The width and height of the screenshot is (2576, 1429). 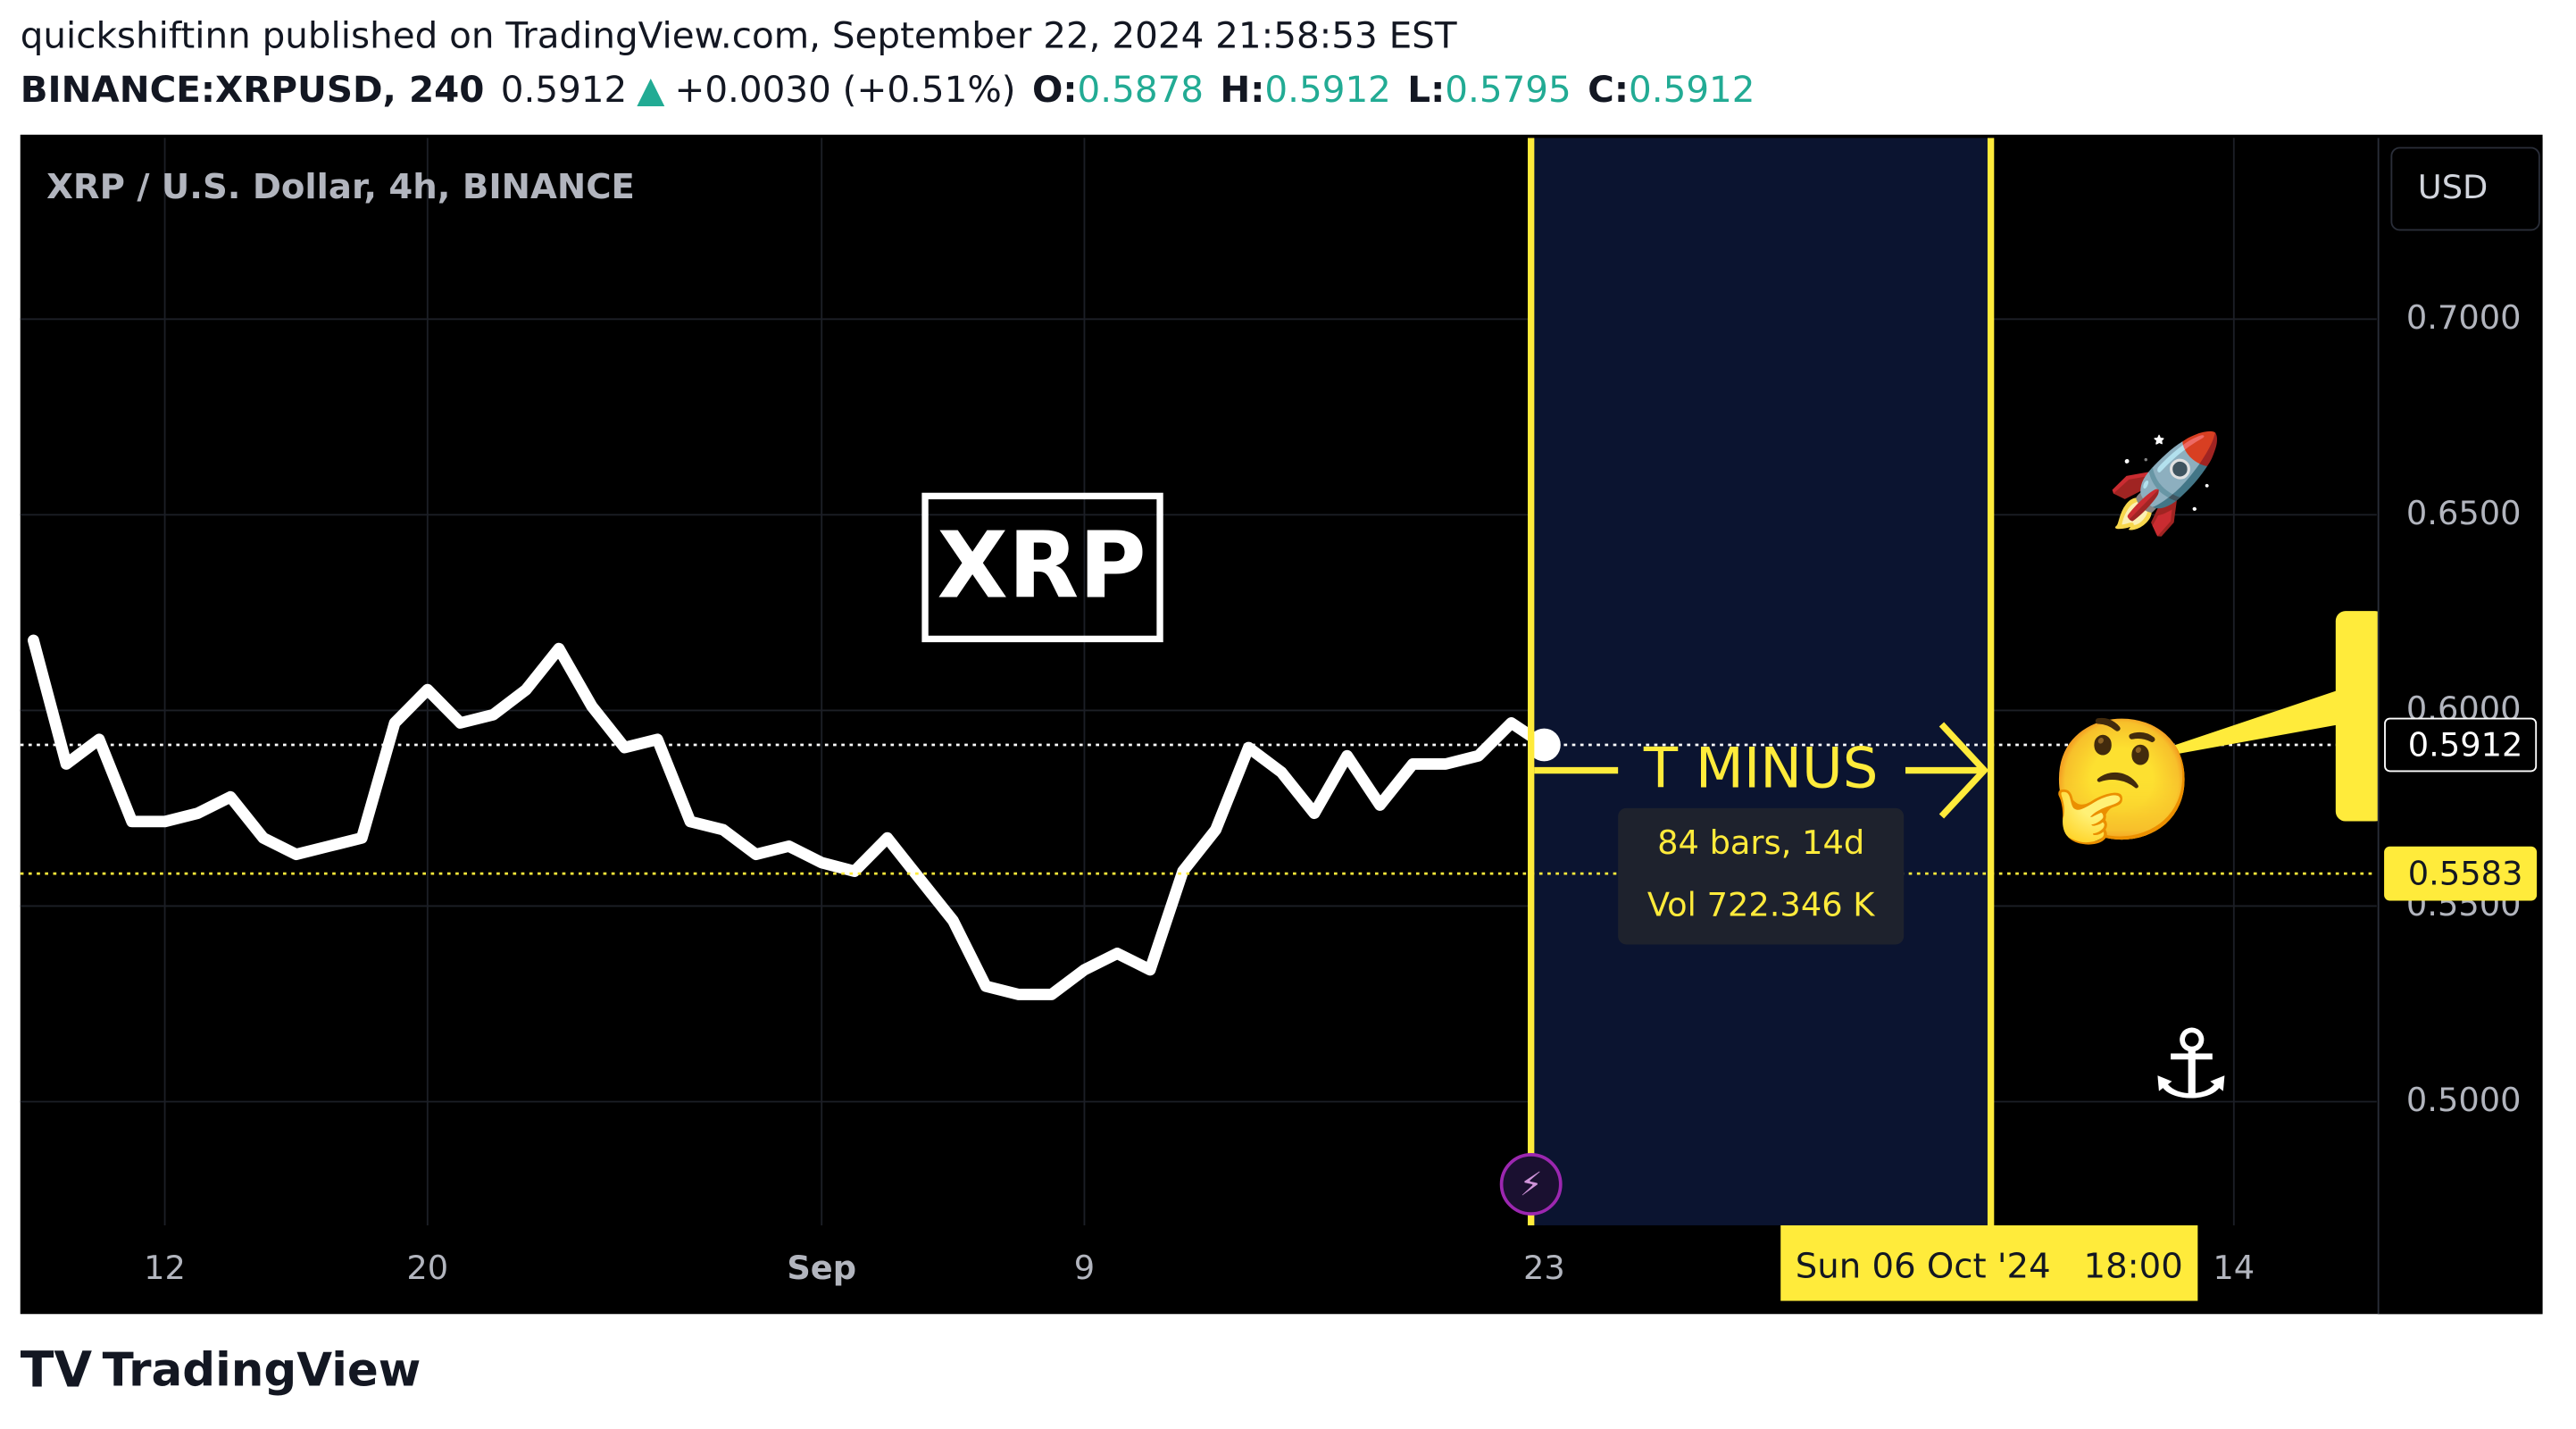 What do you see at coordinates (427, 1268) in the screenshot?
I see `x-tick-label: 20` at bounding box center [427, 1268].